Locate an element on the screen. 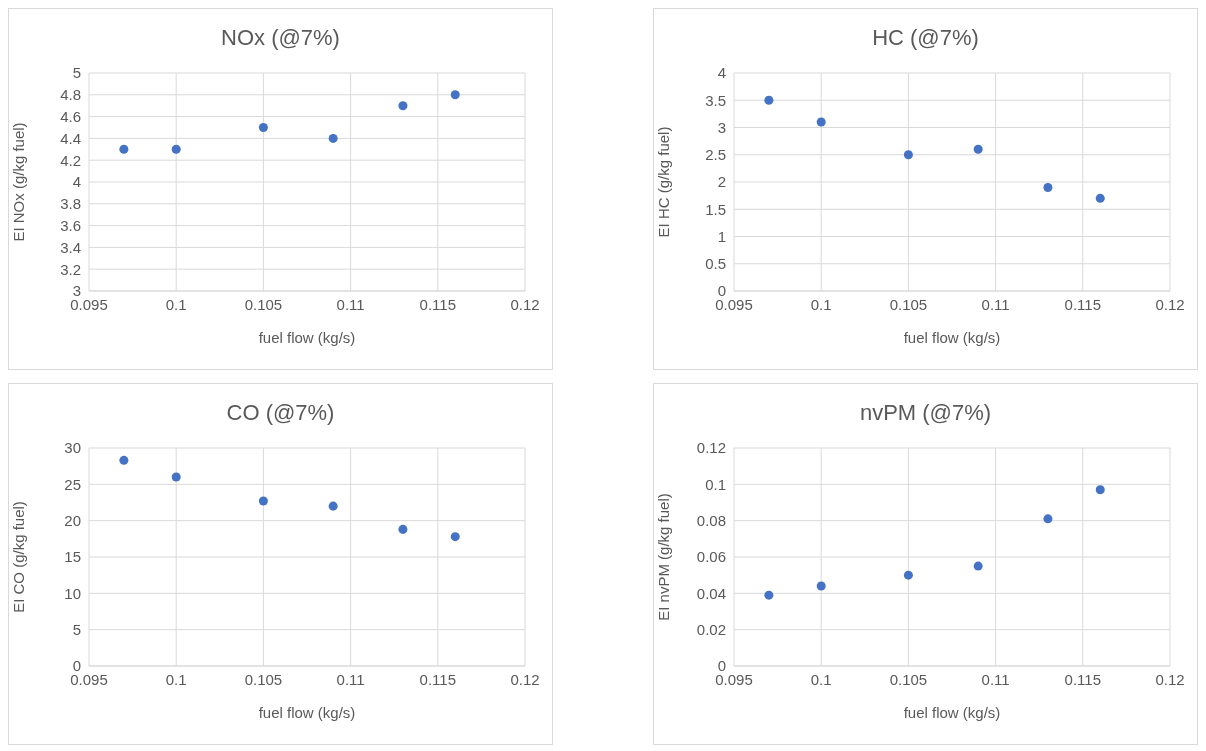 This screenshot has width=1206, height=751. y-tick-label: 3 is located at coordinates (721, 127).